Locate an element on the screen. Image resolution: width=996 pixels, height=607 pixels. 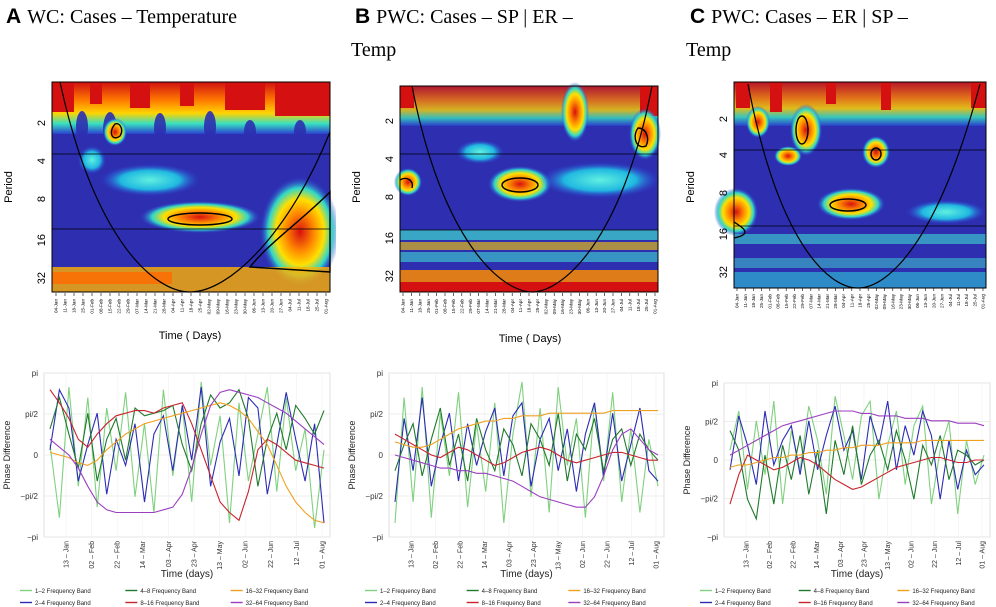
date-tick-label: 08-Feb is located at coordinates (101, 306).